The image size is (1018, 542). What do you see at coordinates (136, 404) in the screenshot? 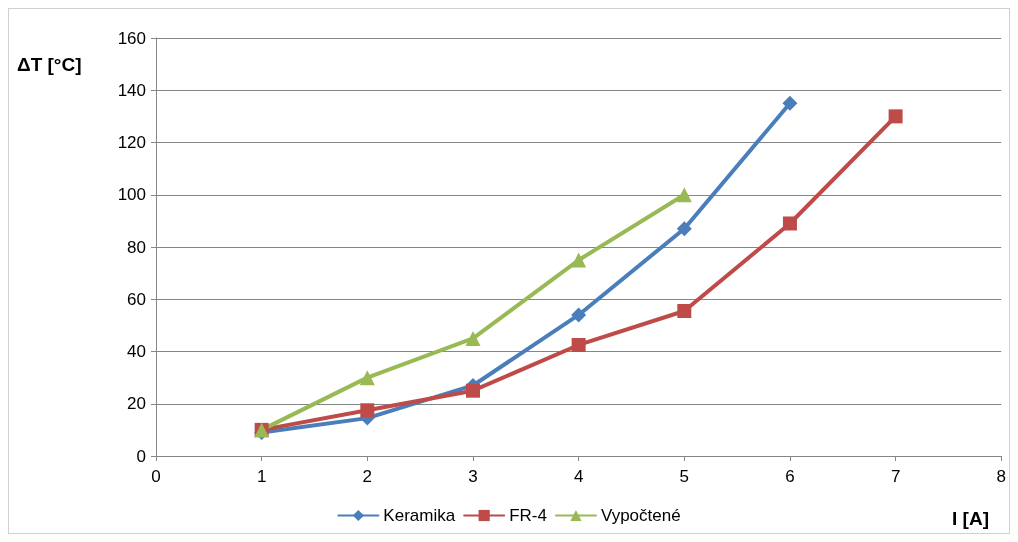
I see `y-tick-label: 20` at bounding box center [136, 404].